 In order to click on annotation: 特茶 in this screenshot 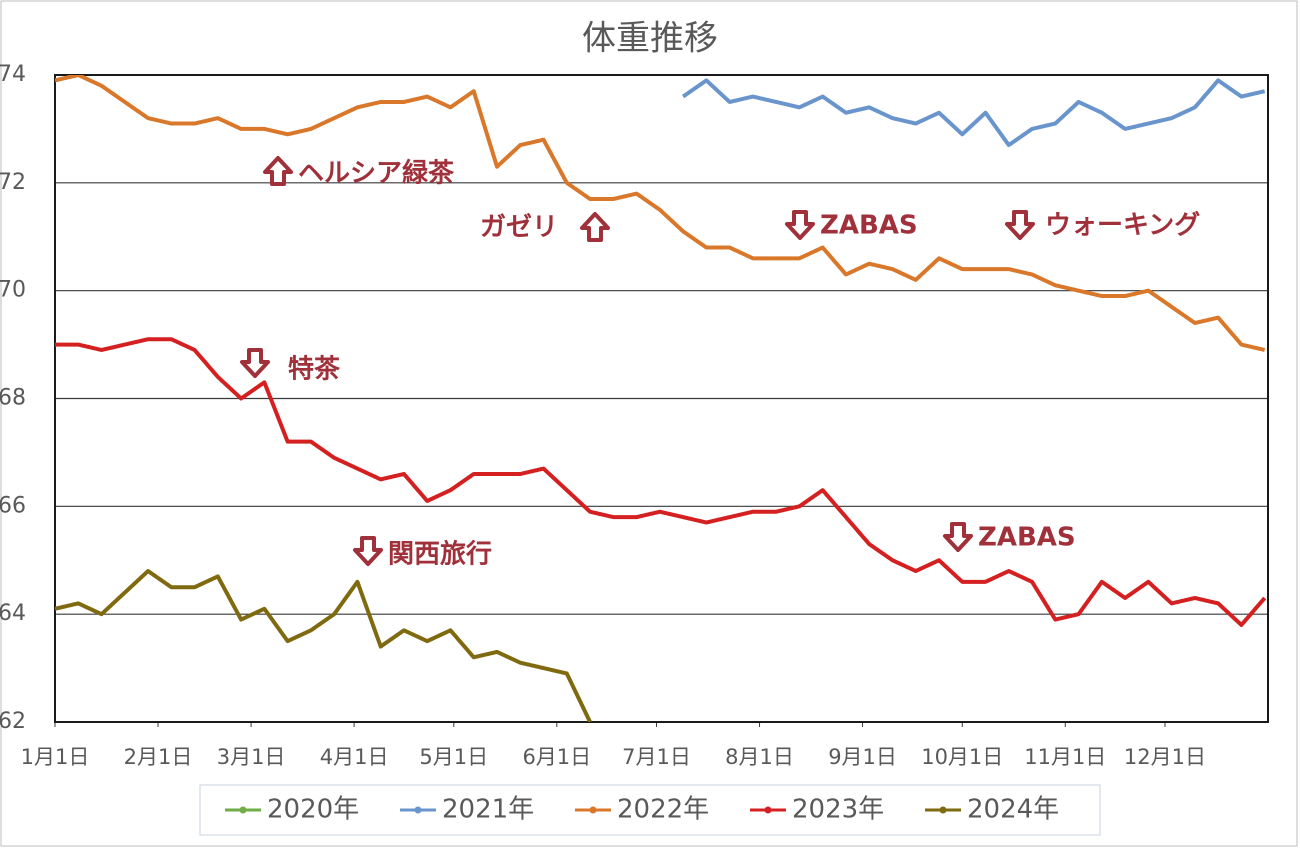, I will do `click(314, 369)`.